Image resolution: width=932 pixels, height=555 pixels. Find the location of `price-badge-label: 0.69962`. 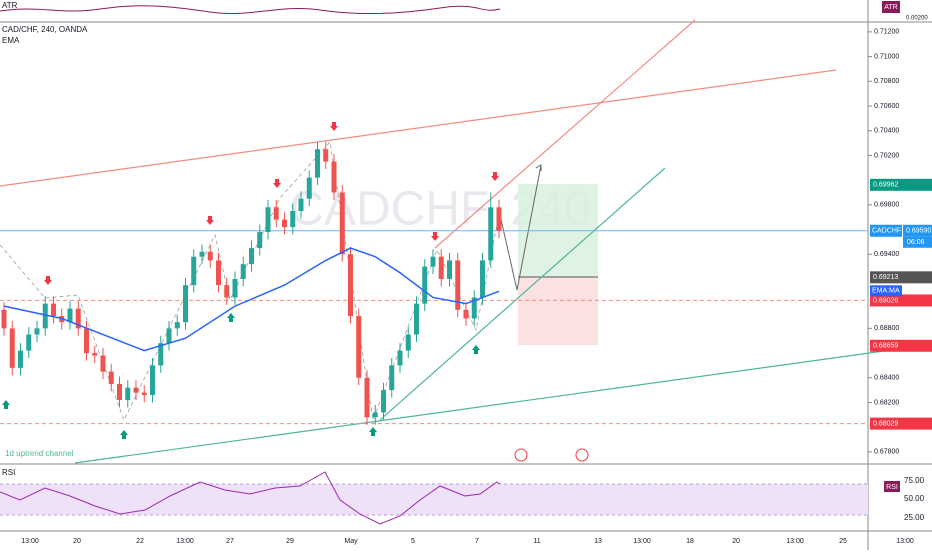

price-badge-label: 0.69962 is located at coordinates (885, 185).